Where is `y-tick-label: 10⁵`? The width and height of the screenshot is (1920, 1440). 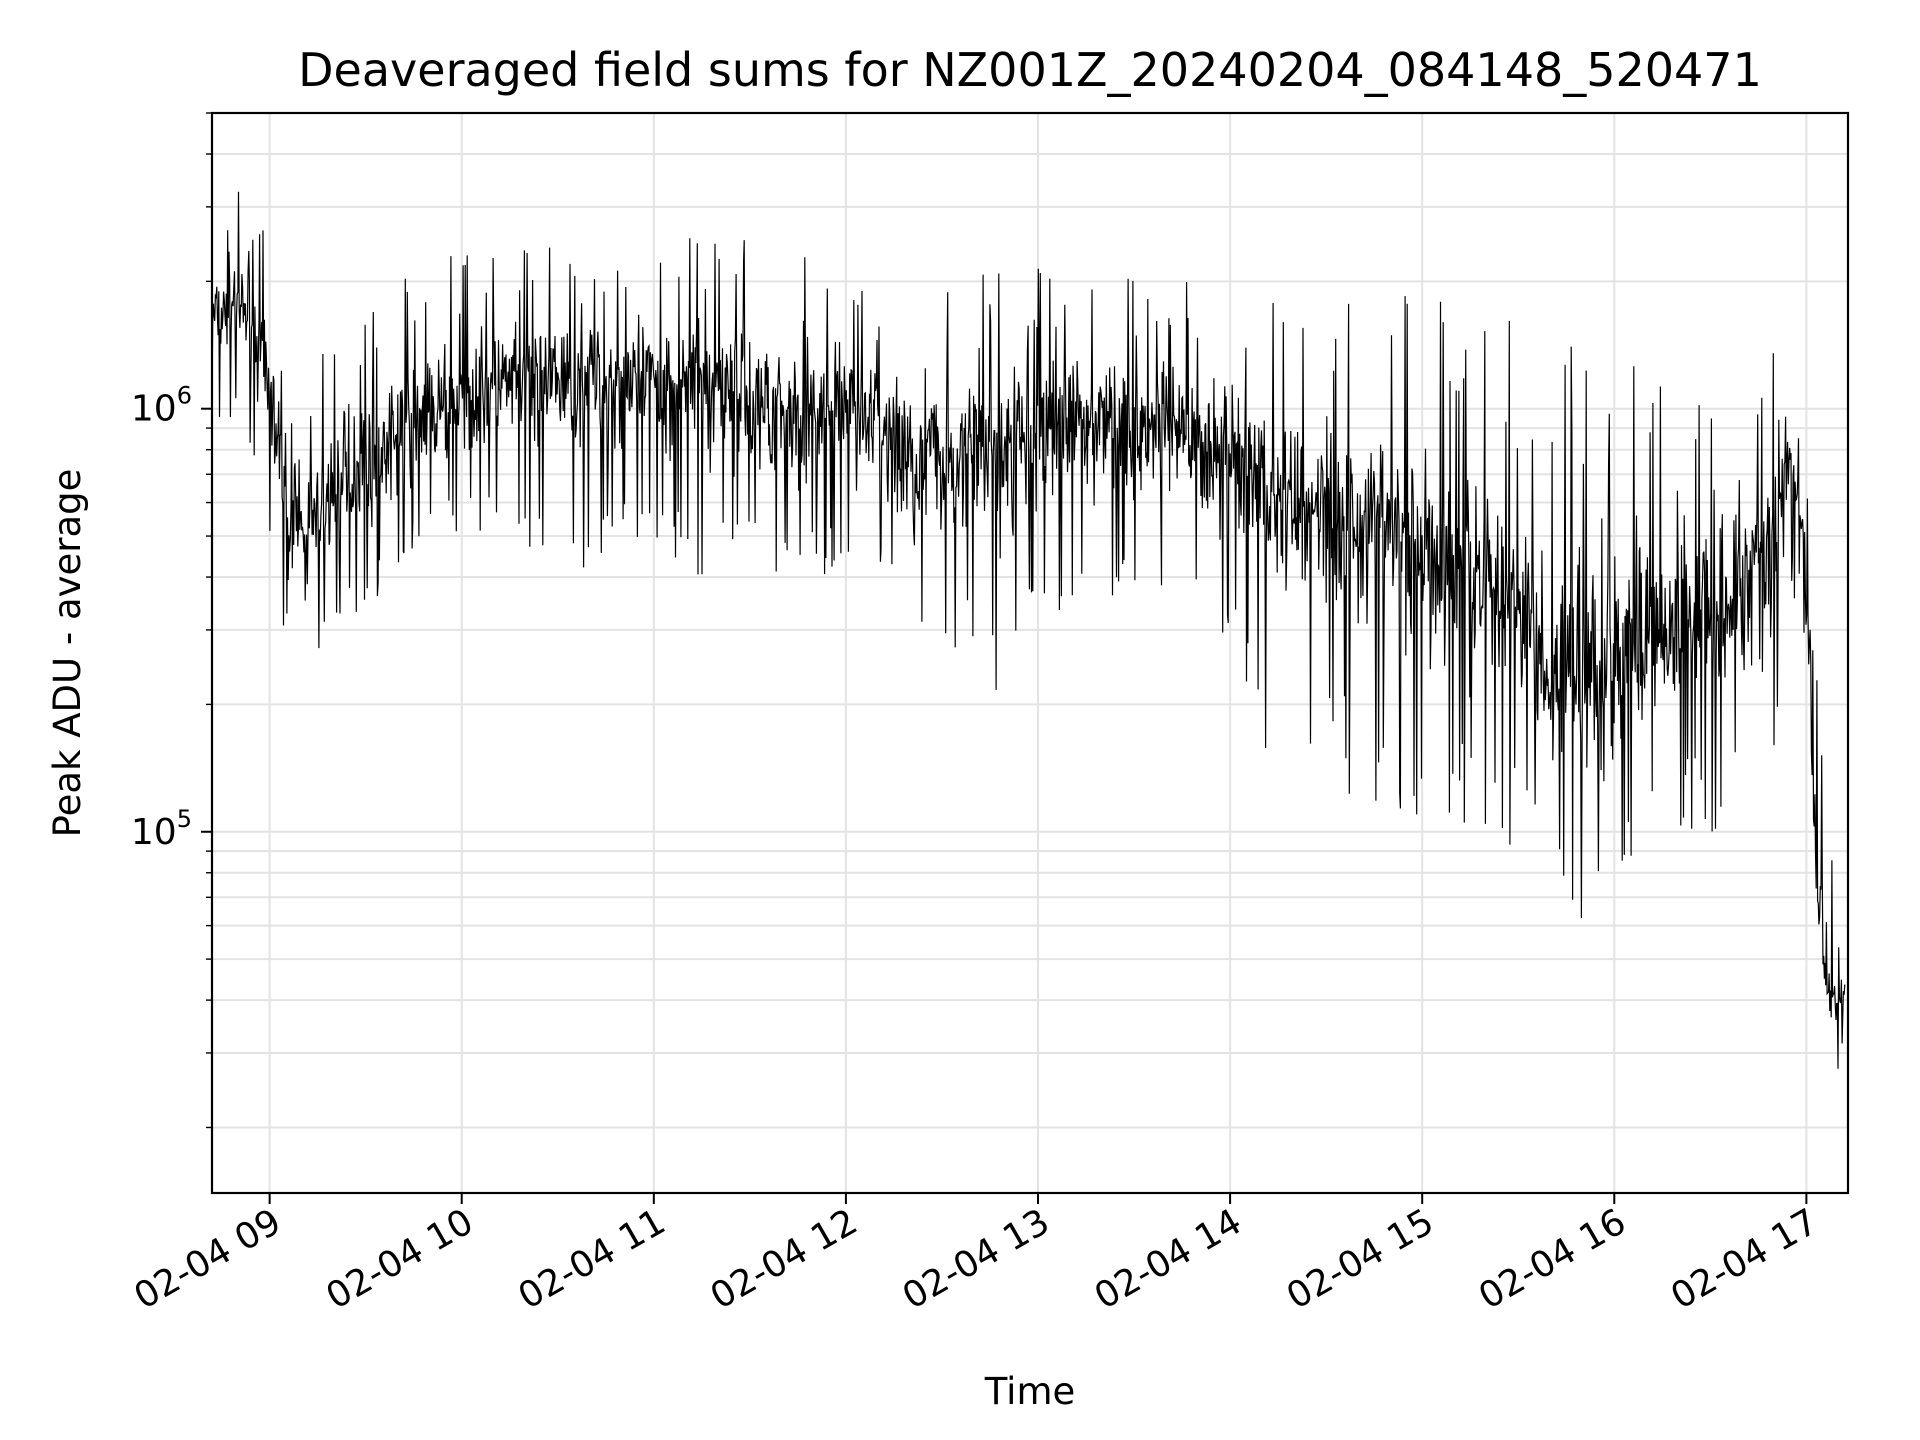 y-tick-label: 10⁵ is located at coordinates (161, 829).